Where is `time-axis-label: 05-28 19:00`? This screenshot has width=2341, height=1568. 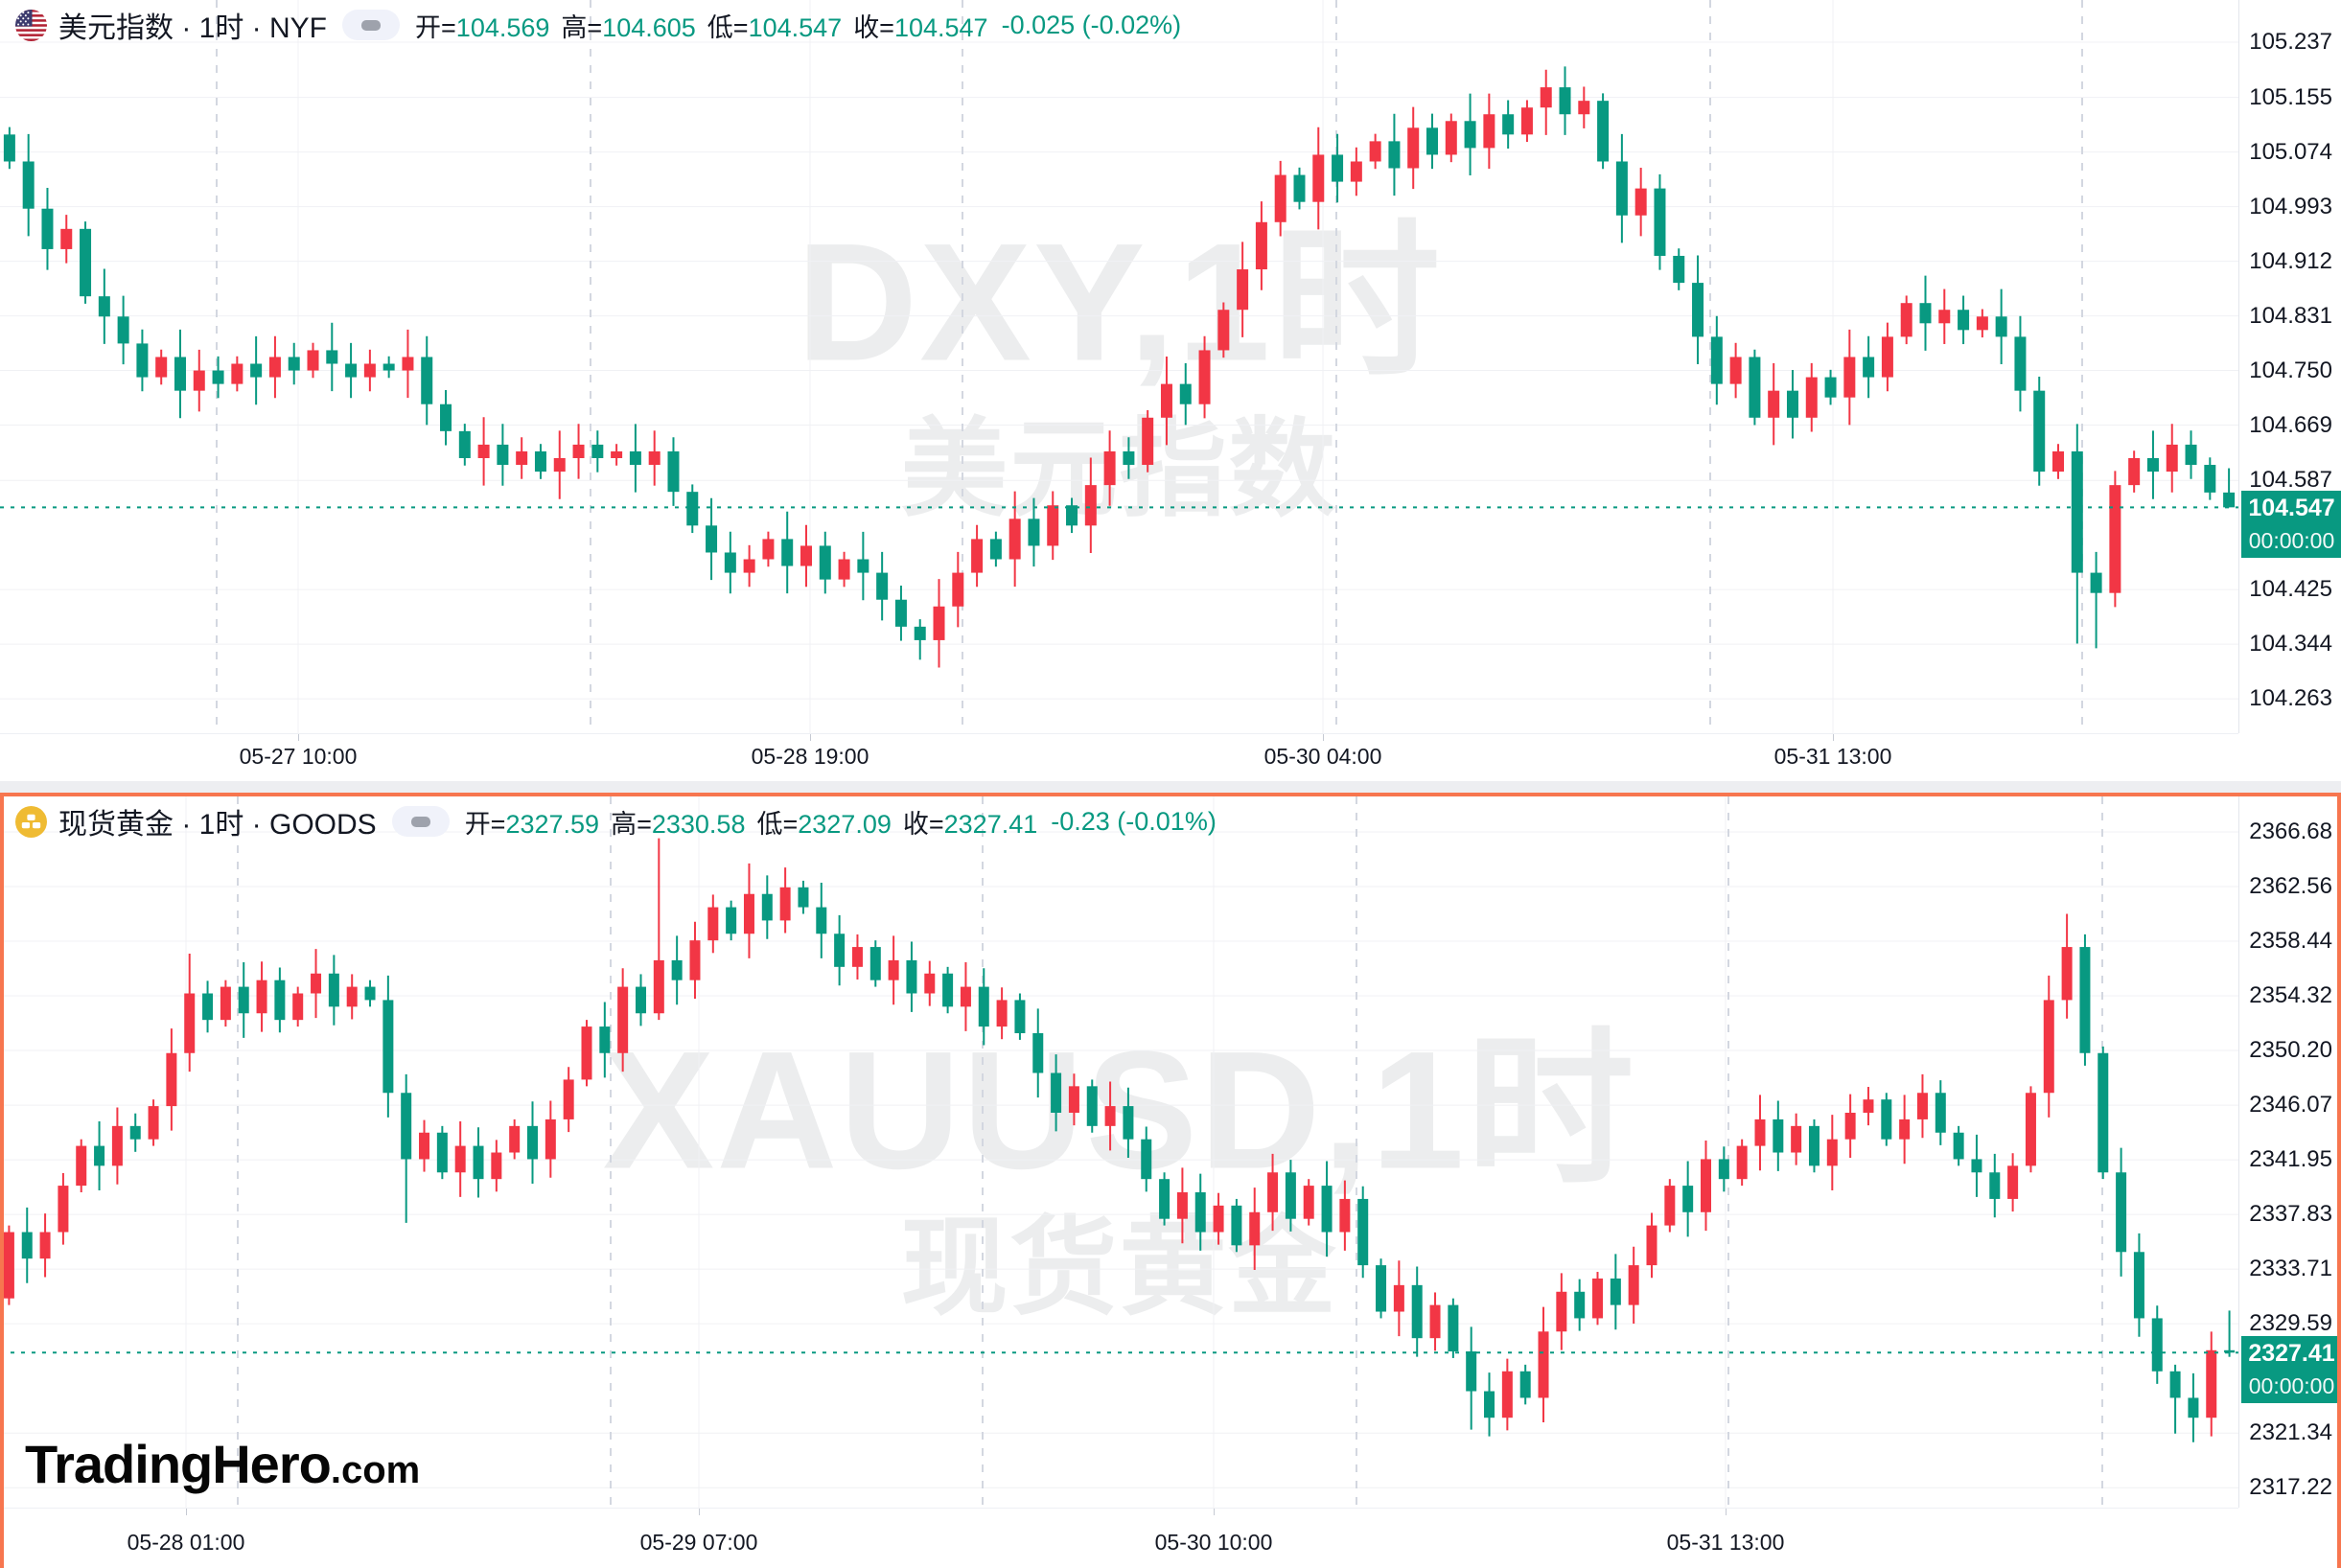
time-axis-label: 05-28 19:00 is located at coordinates (810, 756).